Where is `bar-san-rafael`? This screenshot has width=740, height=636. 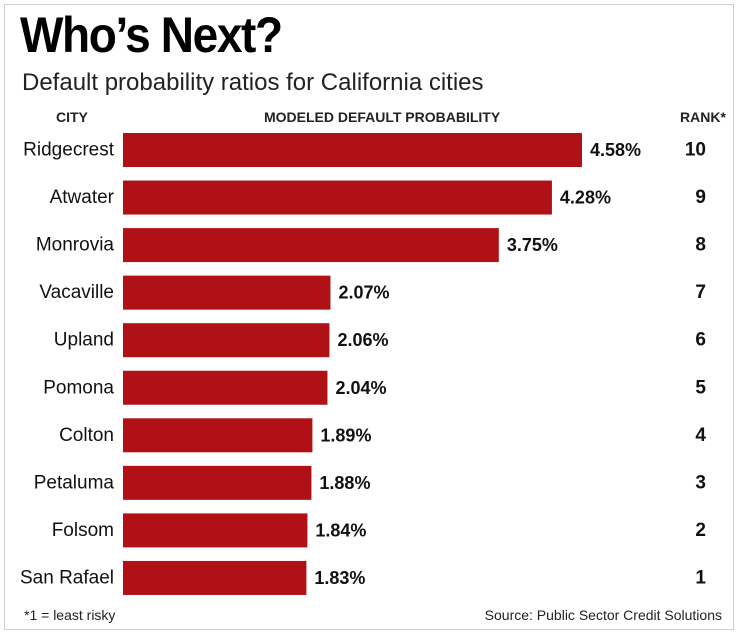
bar-san-rafael is located at coordinates (215, 577).